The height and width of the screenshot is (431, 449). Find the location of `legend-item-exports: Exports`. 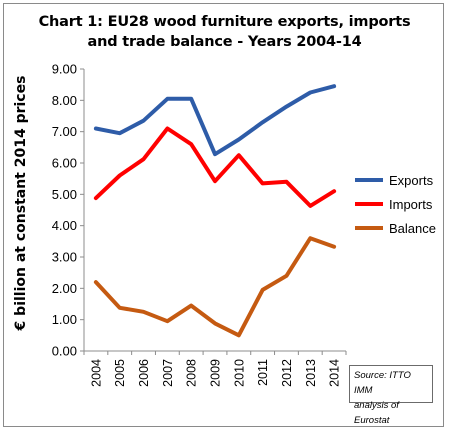

legend-item-exports: Exports is located at coordinates (395, 180).